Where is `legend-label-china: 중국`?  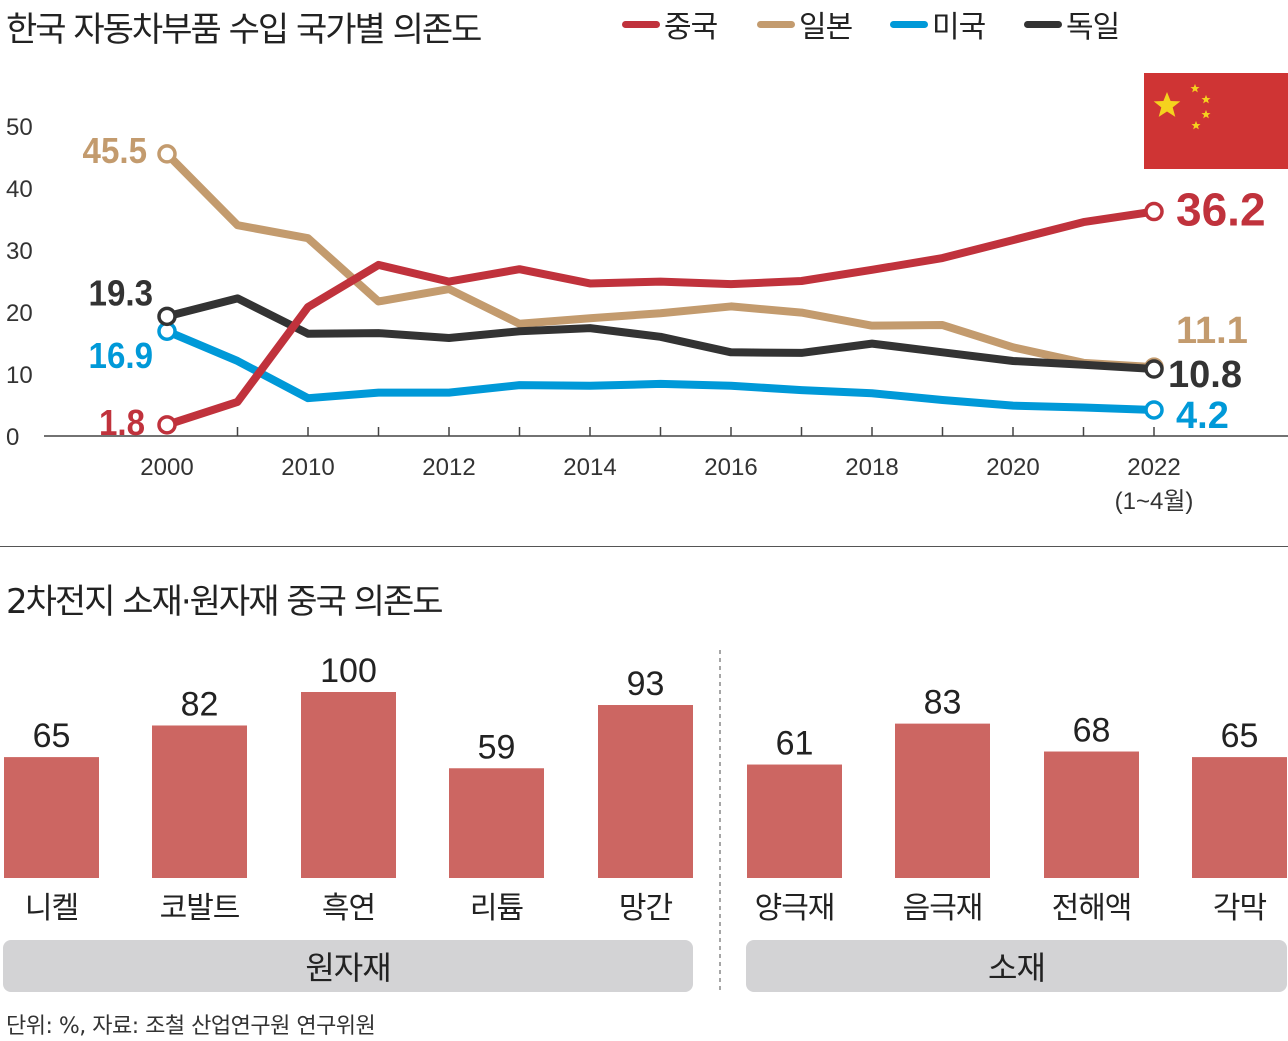
legend-label-china: 중국 is located at coordinates (691, 27).